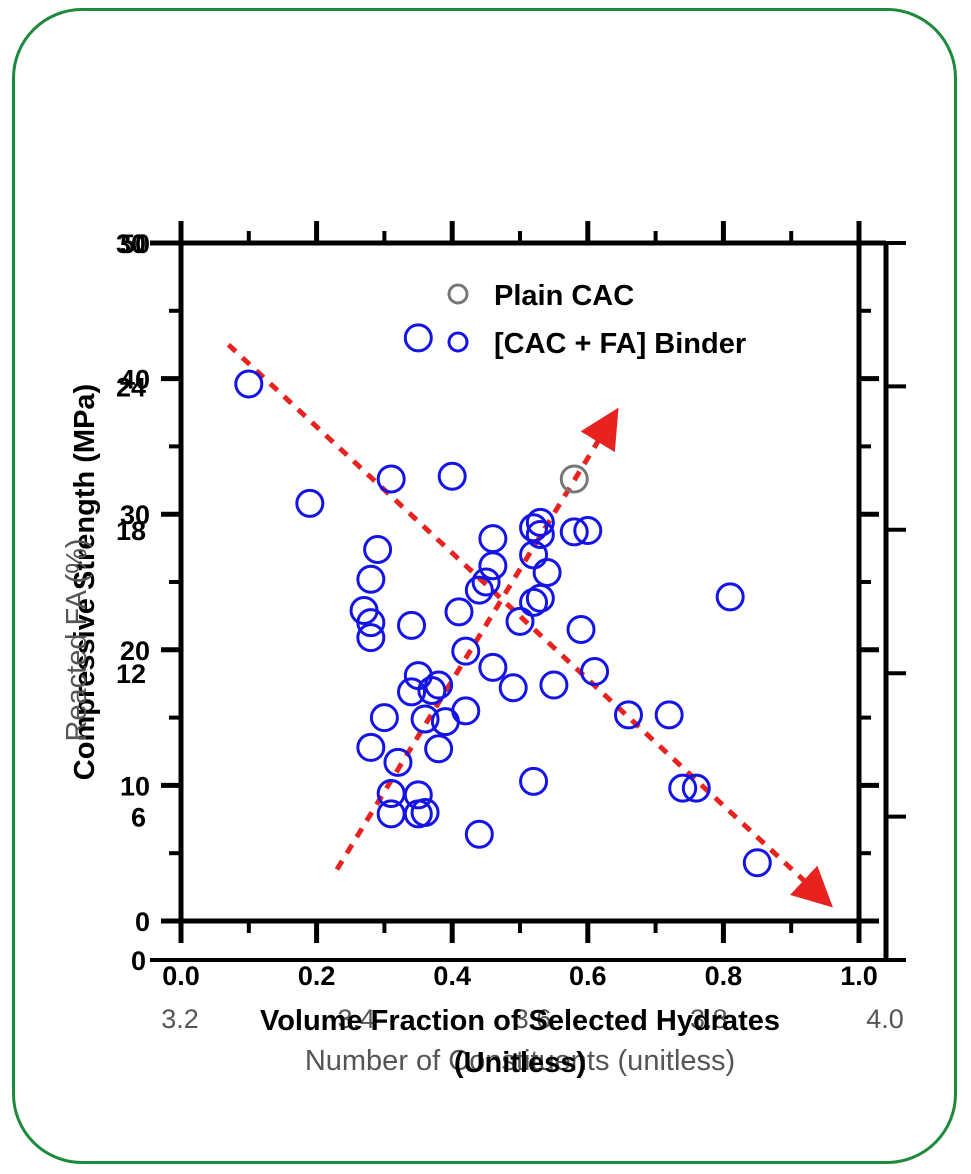  Describe the element at coordinates (533, 1019) in the screenshot. I see `secondary-bottom-tick-label: 3.6` at that location.